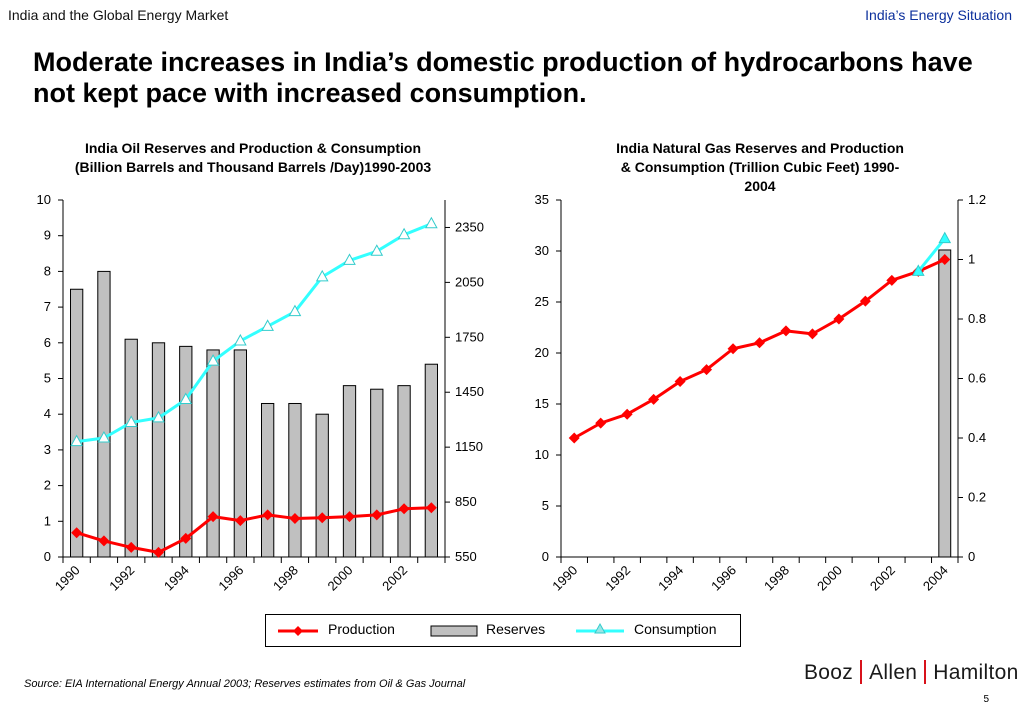  Describe the element at coordinates (971, 259) in the screenshot. I see `gas-right-tick-label: 1` at that location.